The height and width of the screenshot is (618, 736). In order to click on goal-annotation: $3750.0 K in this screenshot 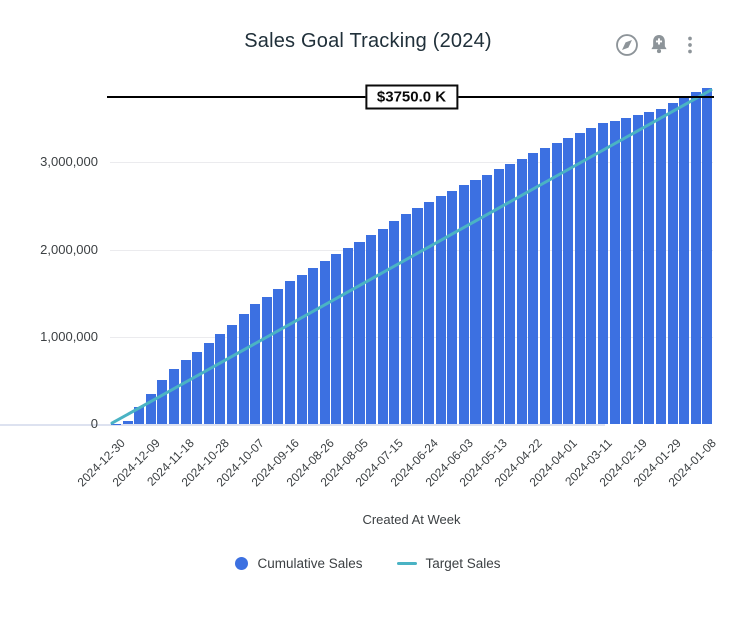, I will do `click(411, 97)`.